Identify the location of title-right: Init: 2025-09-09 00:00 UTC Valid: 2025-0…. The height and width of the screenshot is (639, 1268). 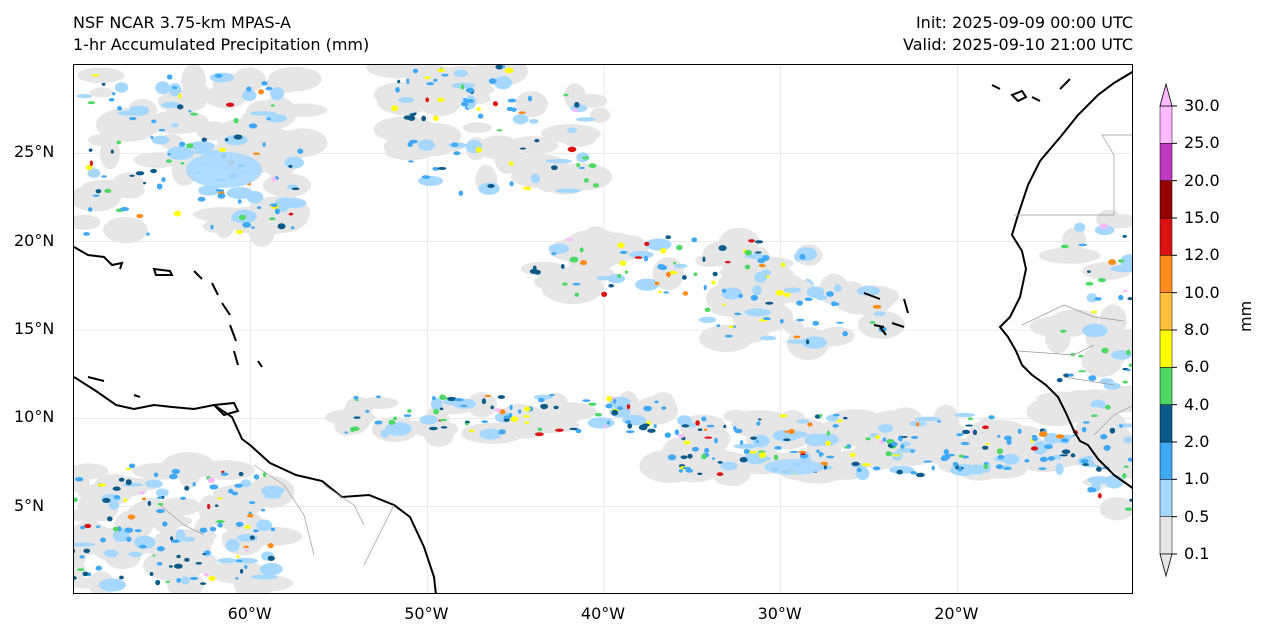
(1018, 35).